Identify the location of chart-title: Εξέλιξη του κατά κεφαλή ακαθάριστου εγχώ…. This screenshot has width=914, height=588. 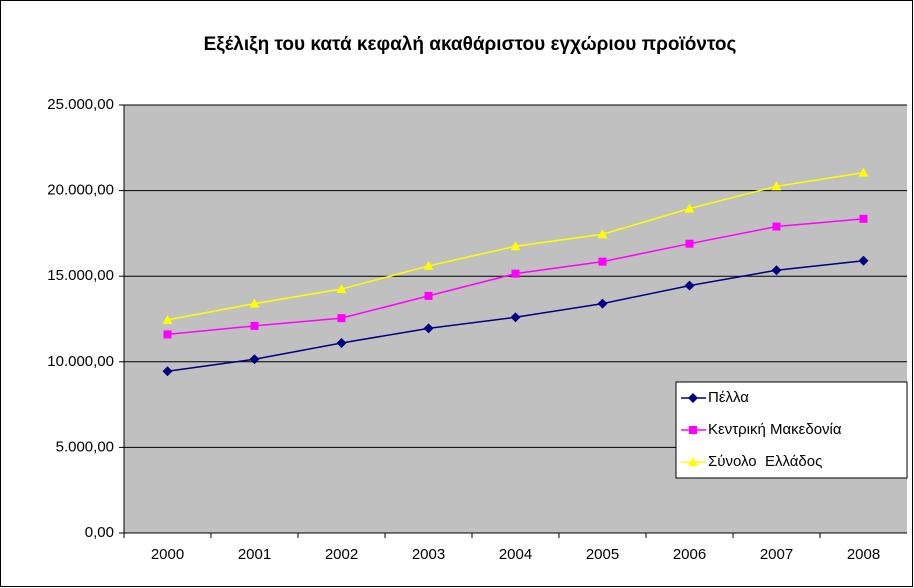
(470, 44).